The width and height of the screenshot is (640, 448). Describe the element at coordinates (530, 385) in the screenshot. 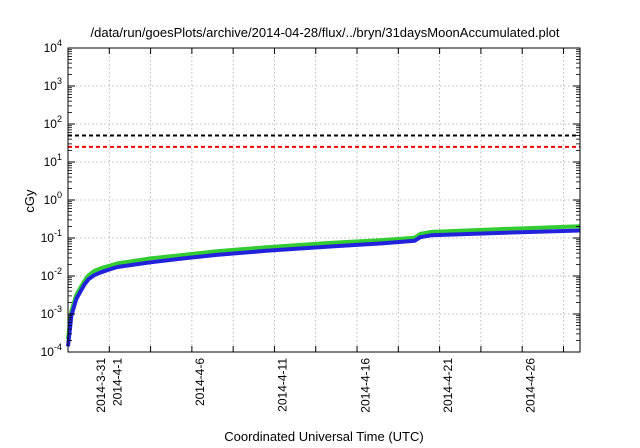

I see `x-tick-label: 2014-4-26` at that location.